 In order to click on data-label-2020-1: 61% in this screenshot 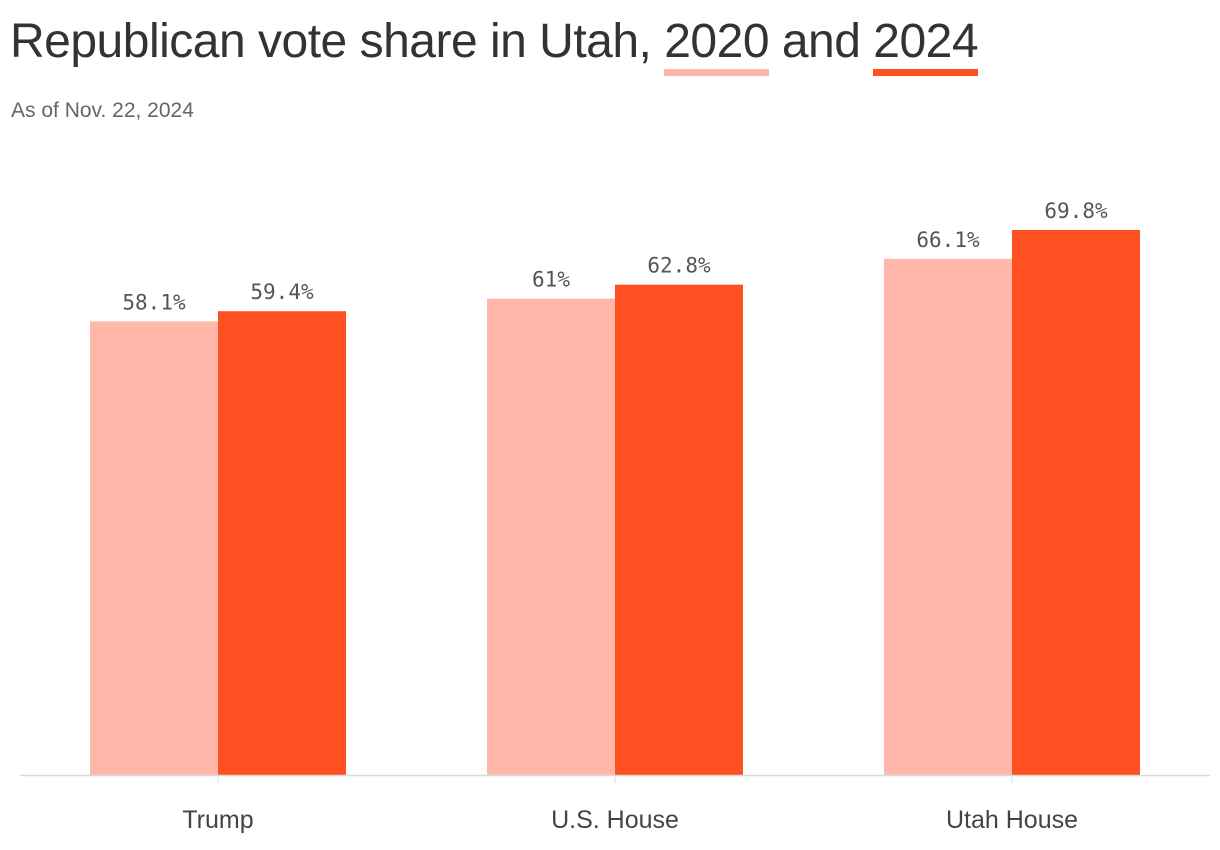, I will do `click(551, 280)`.